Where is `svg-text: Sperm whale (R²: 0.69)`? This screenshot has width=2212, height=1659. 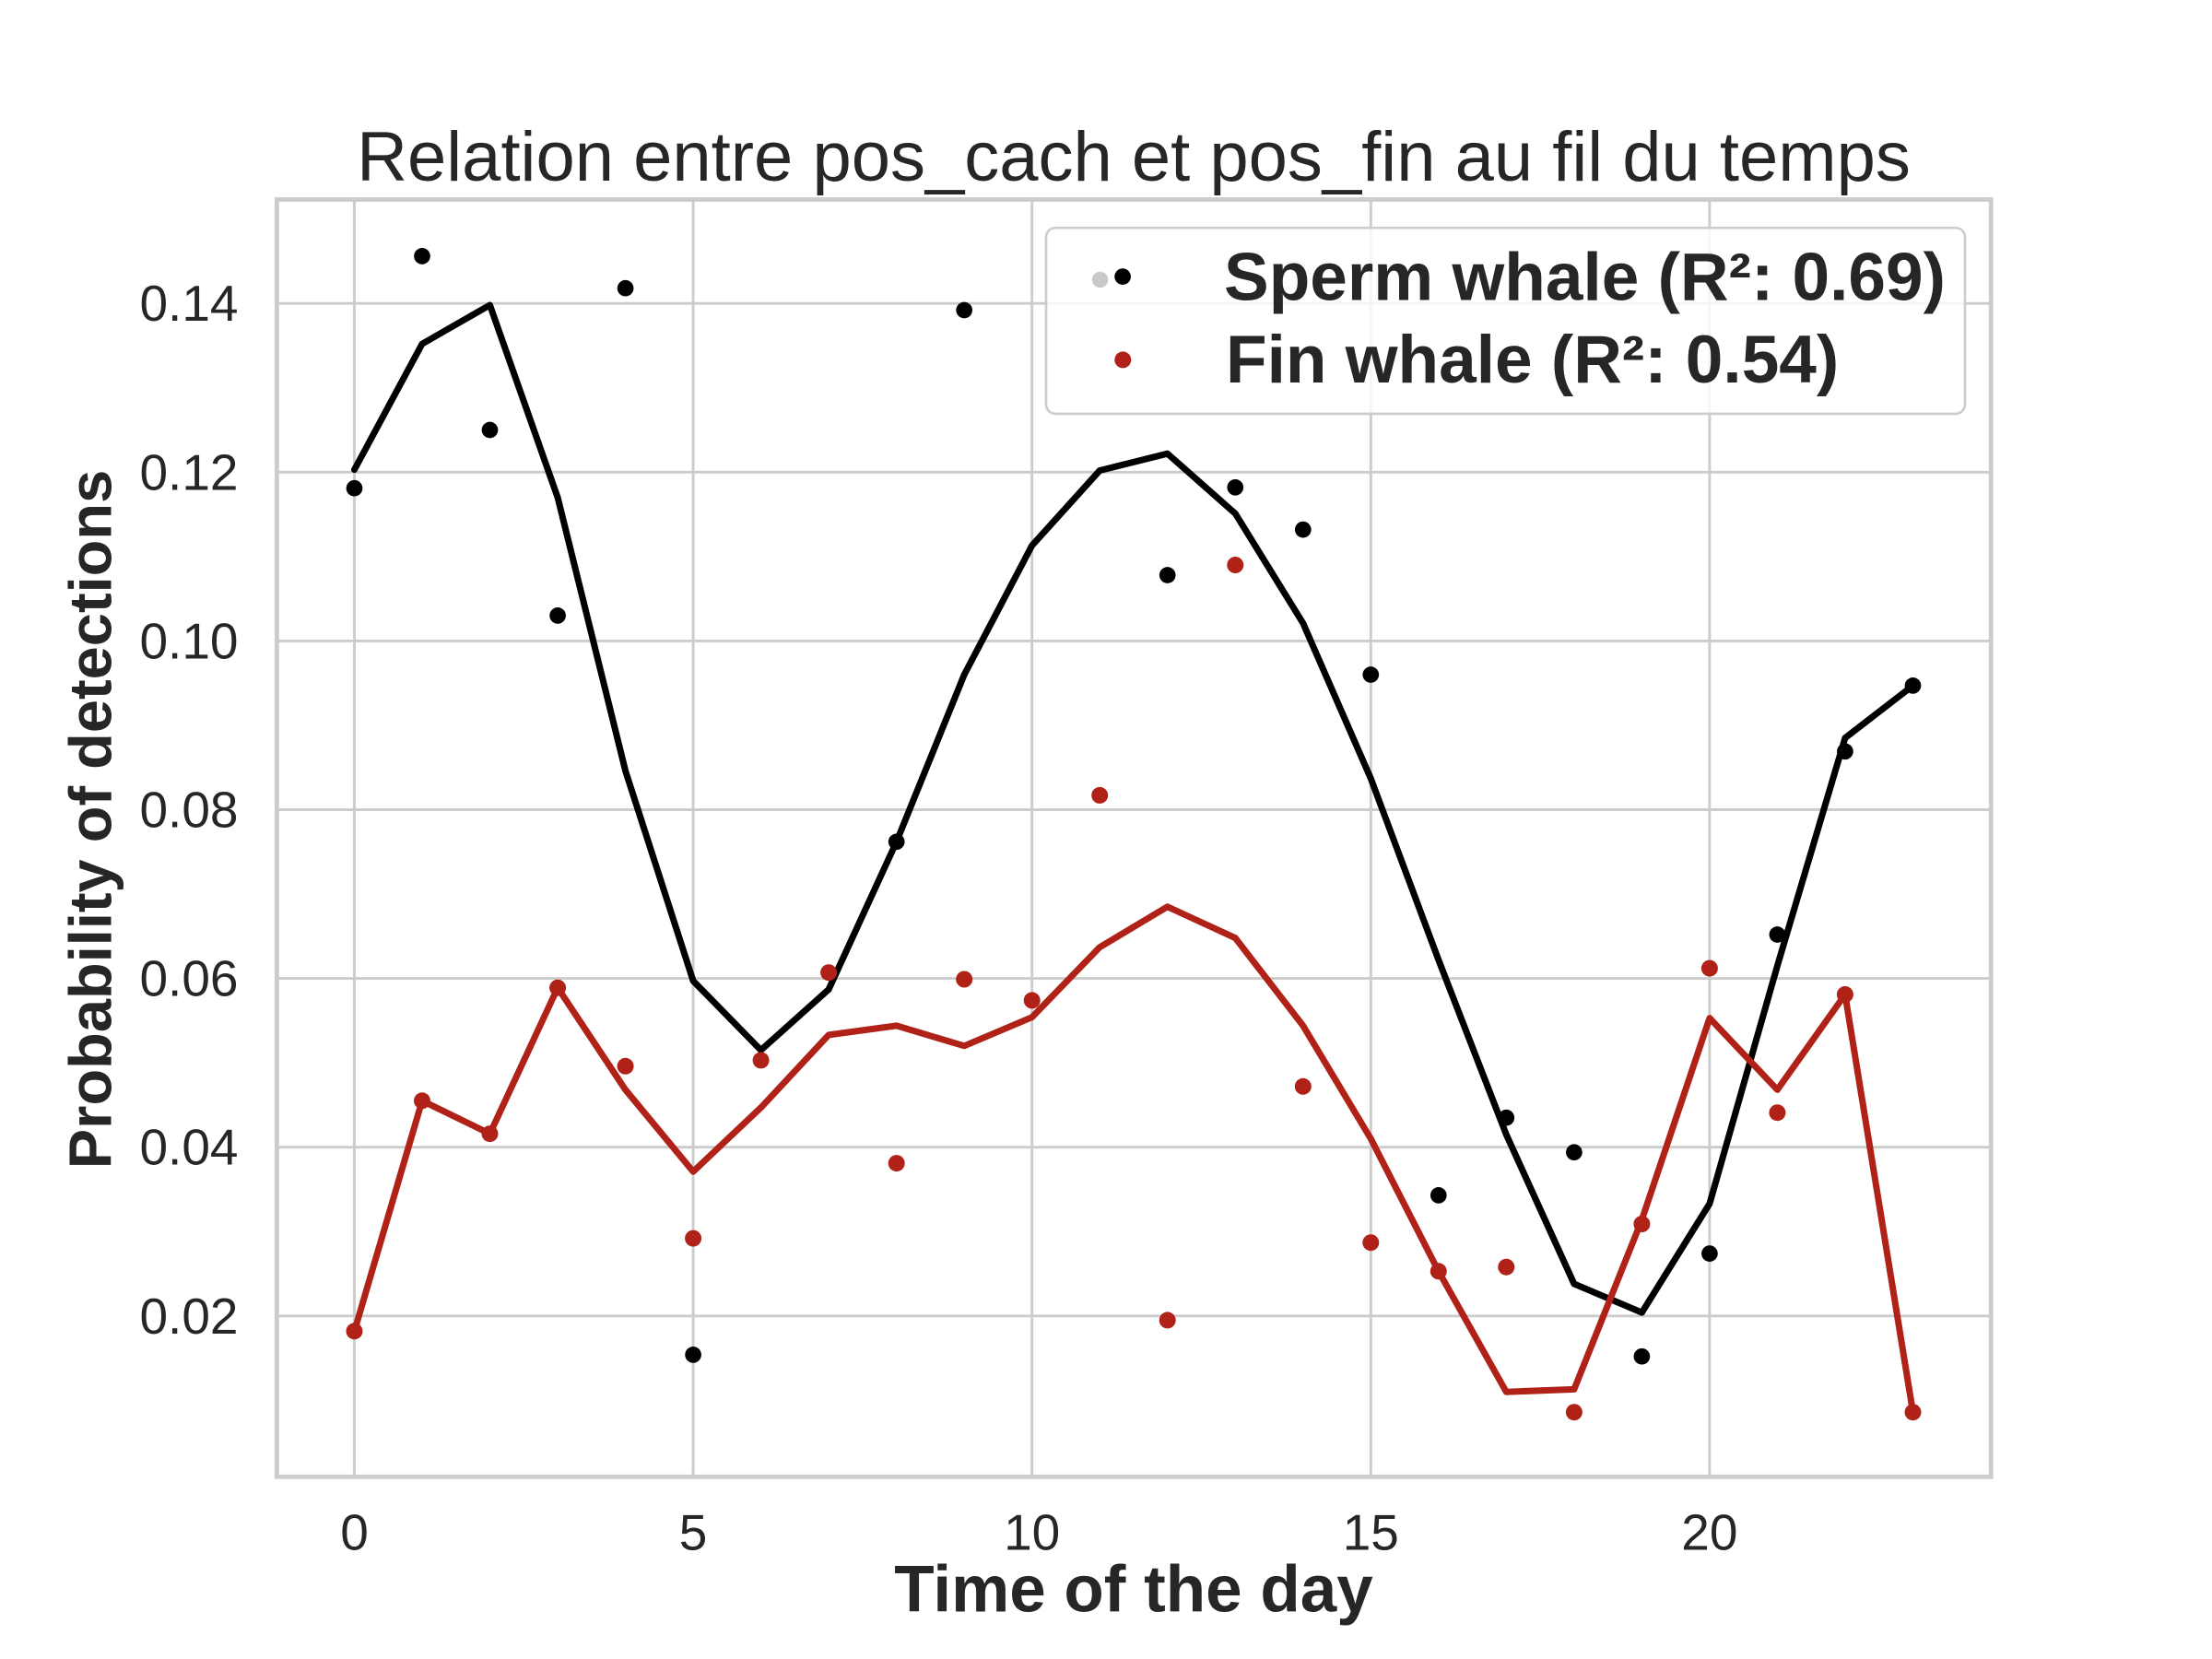 svg-text: Sperm whale (R²: 0.69) is located at coordinates (1585, 278).